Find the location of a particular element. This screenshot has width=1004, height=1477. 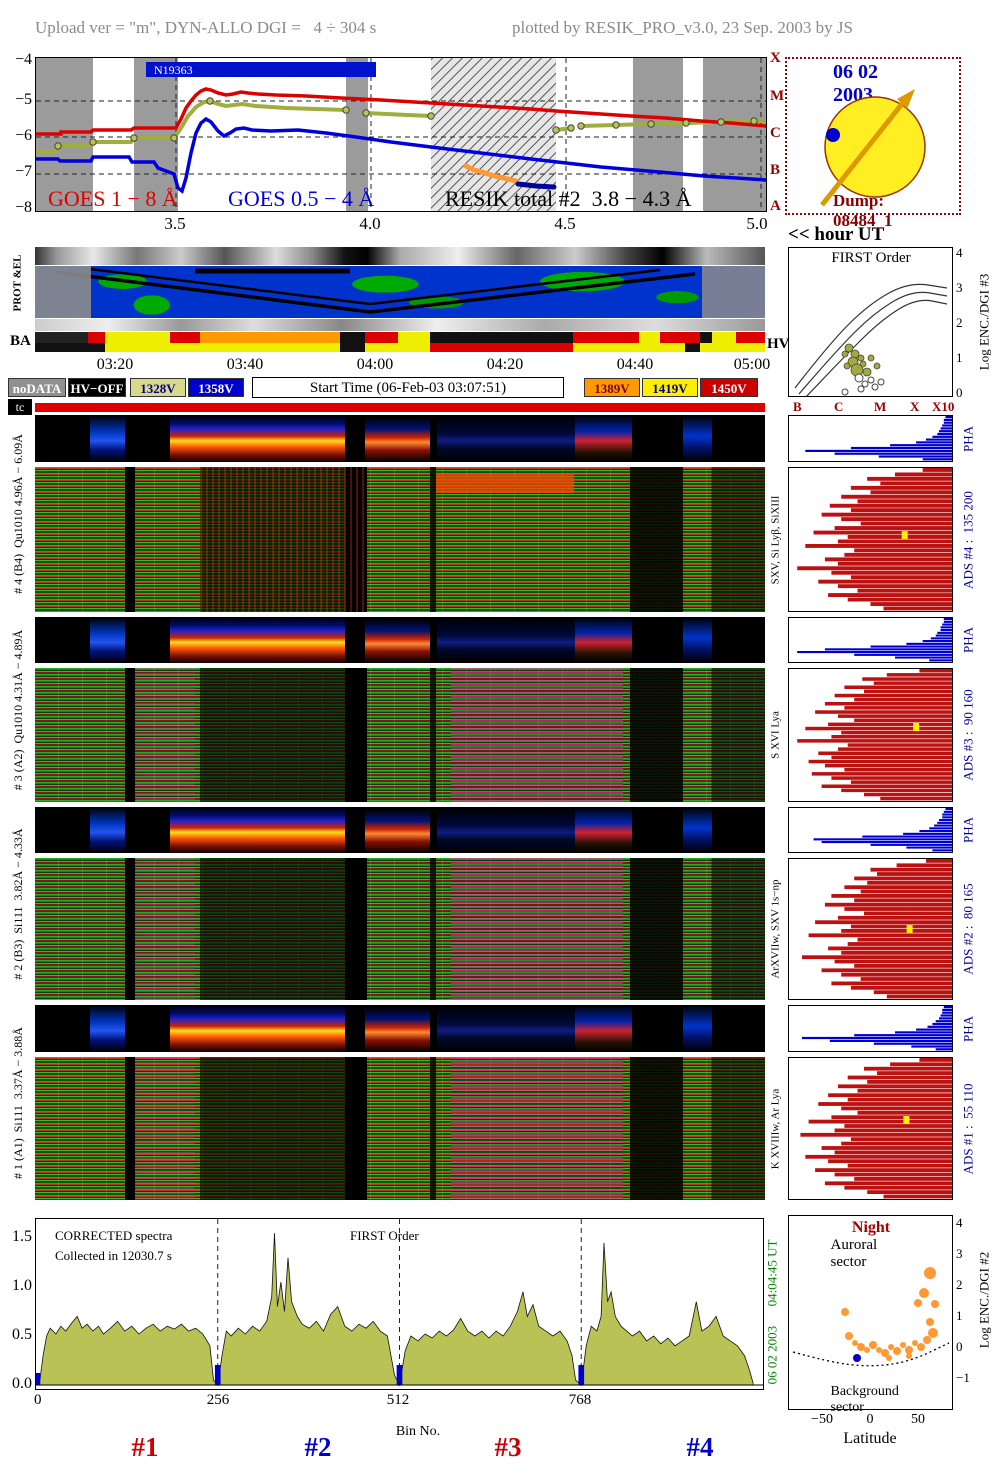

aurora-xtick: 0 is located at coordinates (870, 1419).